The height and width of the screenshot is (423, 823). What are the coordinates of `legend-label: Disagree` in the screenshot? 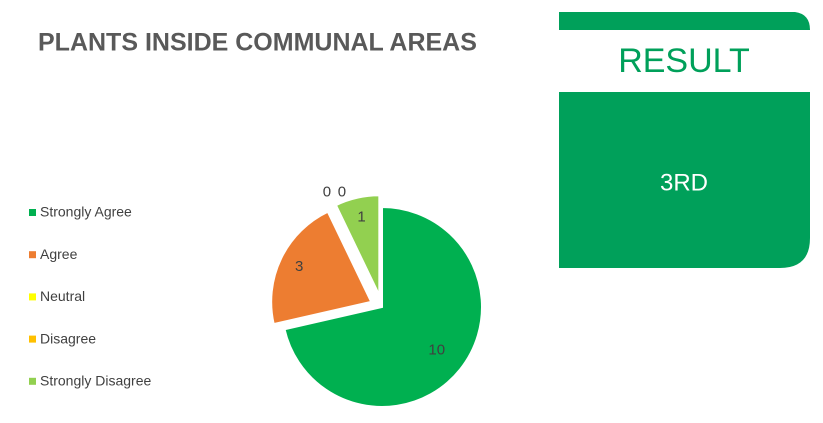 It's located at (68, 338).